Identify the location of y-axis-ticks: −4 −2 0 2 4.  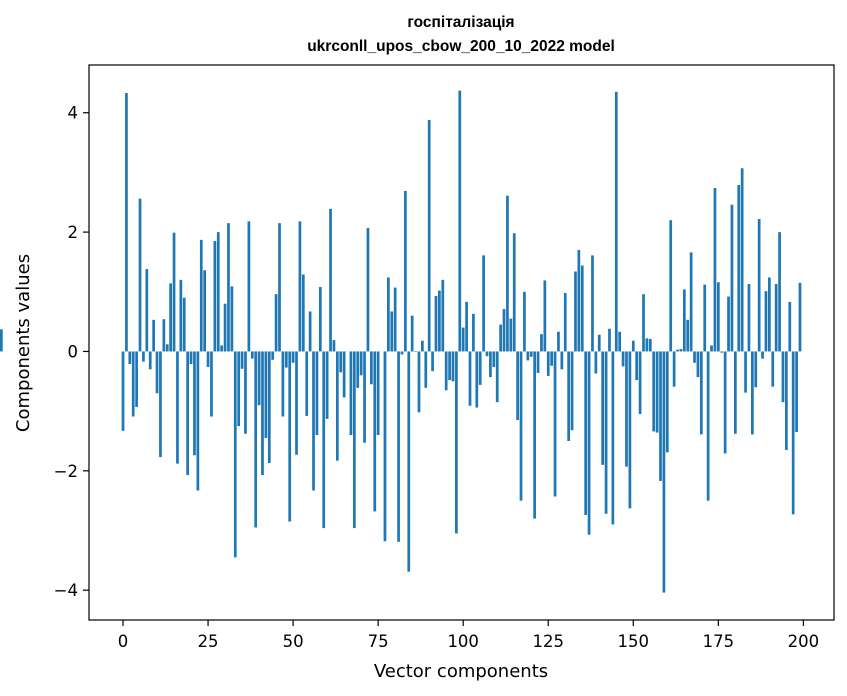
(71, 352).